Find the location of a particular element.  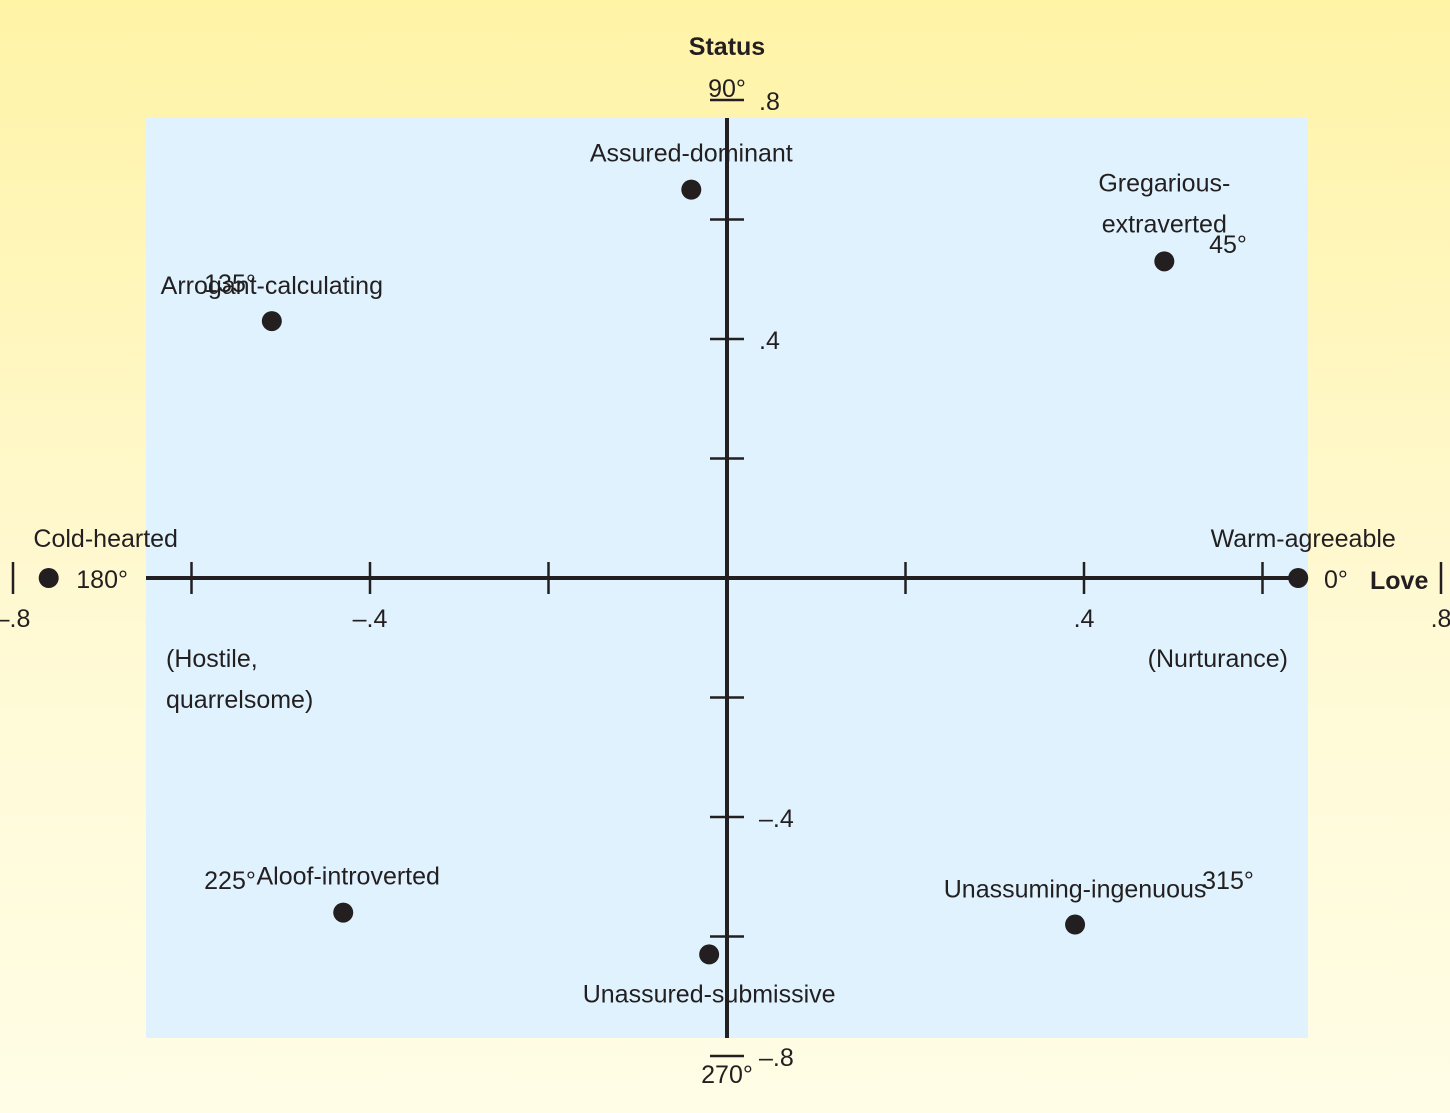

y-tick-label: –.4 is located at coordinates (776, 819).